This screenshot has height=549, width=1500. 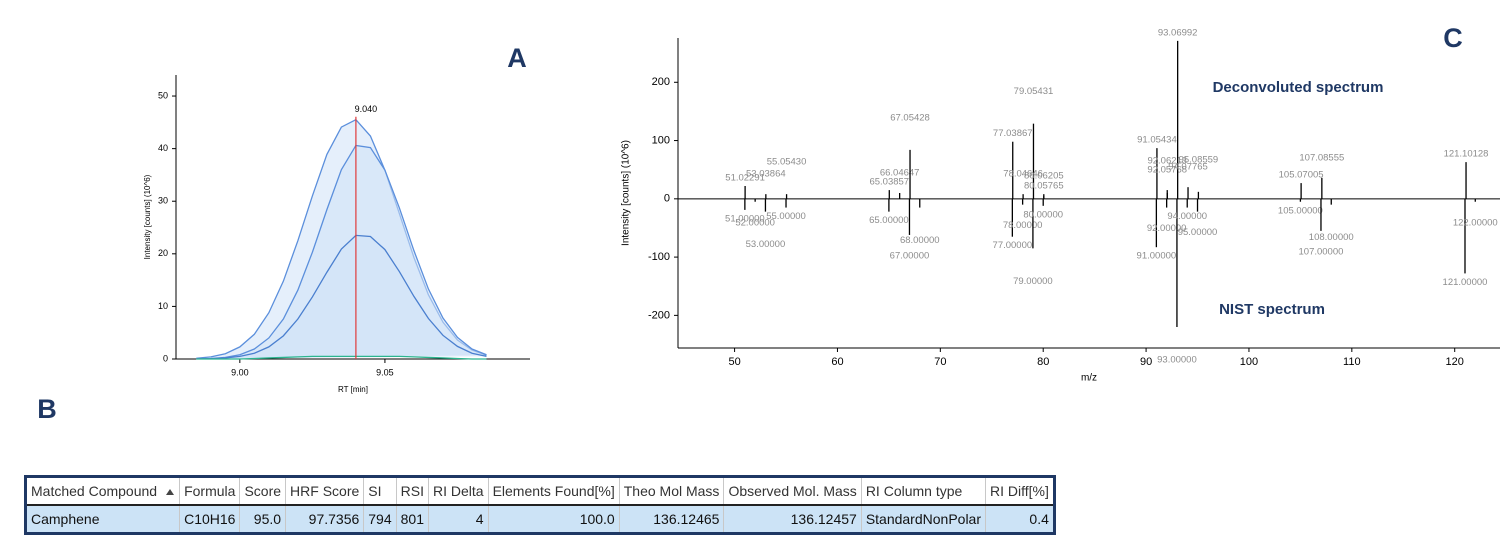 What do you see at coordinates (1298, 87) in the screenshot?
I see `spectrum-name: Deconvoluted spectrum` at bounding box center [1298, 87].